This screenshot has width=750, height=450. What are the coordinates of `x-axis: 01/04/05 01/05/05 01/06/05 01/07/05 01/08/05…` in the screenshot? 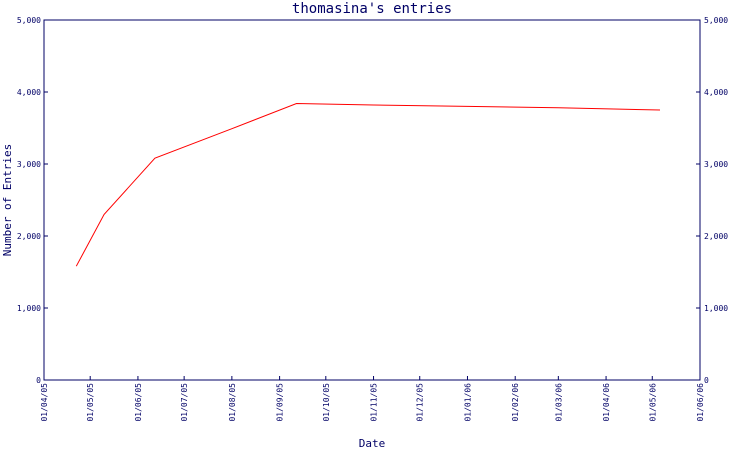 It's located at (372, 399).